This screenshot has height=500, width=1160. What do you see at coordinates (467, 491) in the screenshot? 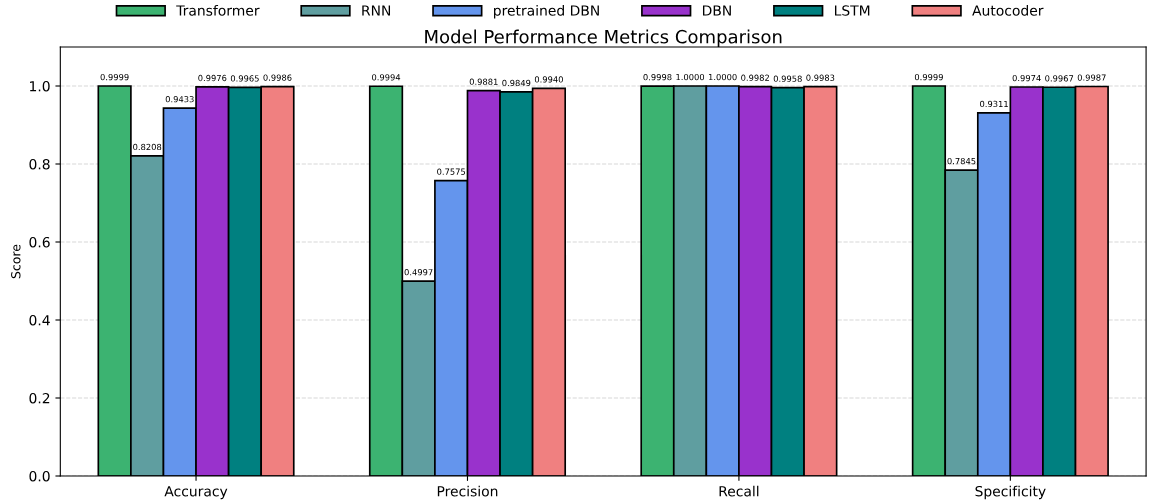
I see `x-tick-label: Precision` at bounding box center [467, 491].